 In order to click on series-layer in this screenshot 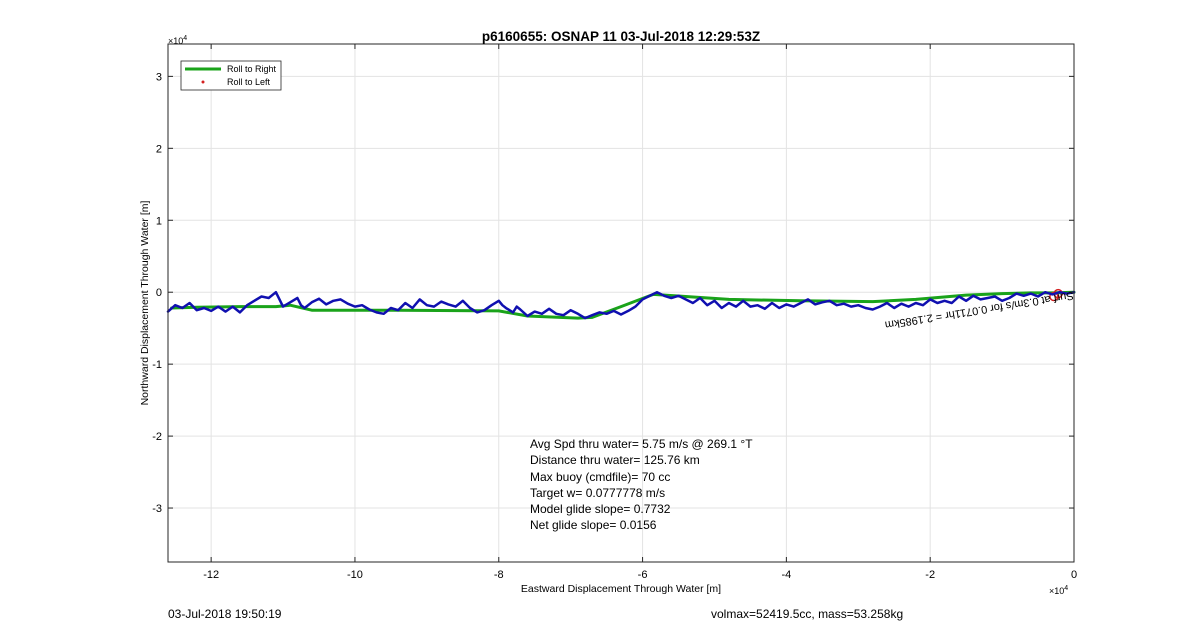, I will do `click(621, 304)`.